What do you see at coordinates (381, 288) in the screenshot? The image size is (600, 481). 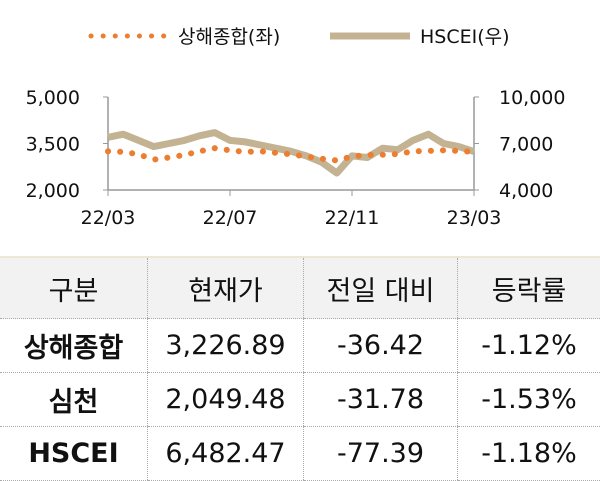 I see `header-change: 전일 대비` at bounding box center [381, 288].